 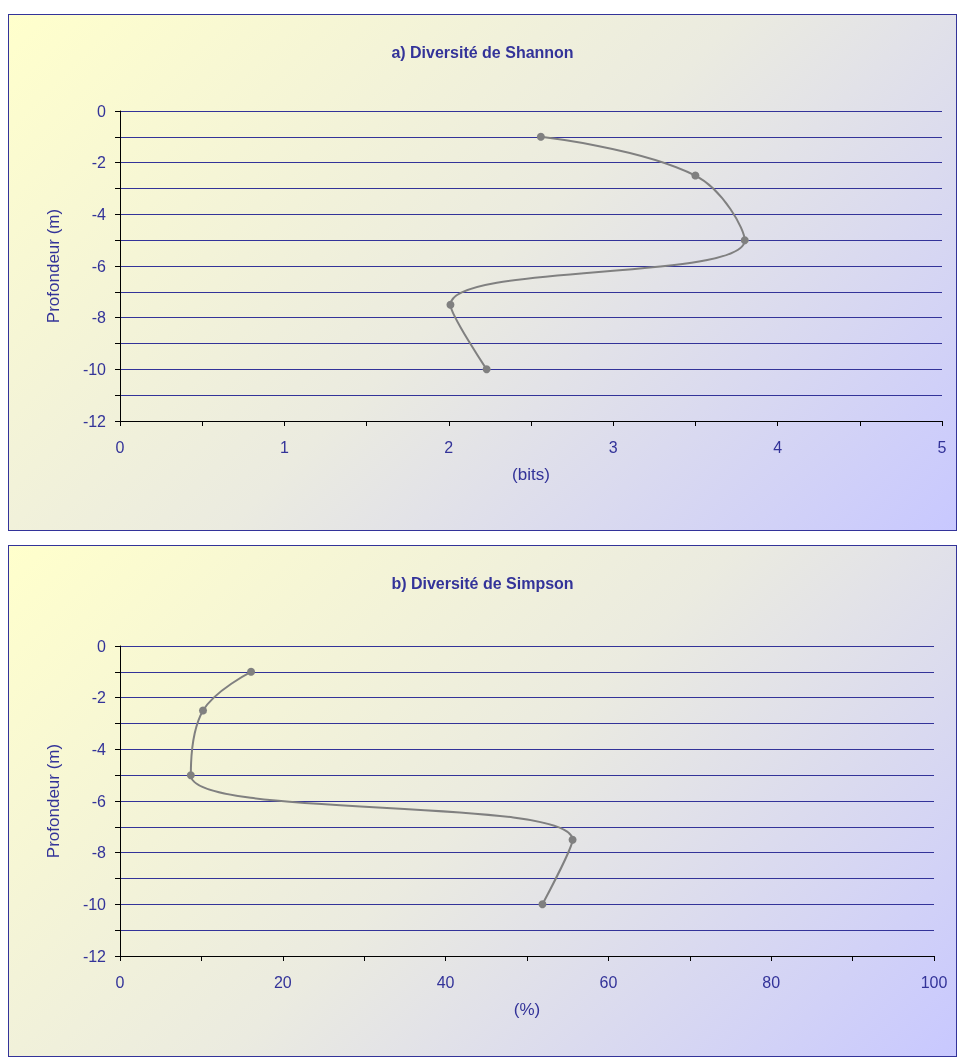 I want to click on x-tick-label: 80, so click(x=771, y=982).